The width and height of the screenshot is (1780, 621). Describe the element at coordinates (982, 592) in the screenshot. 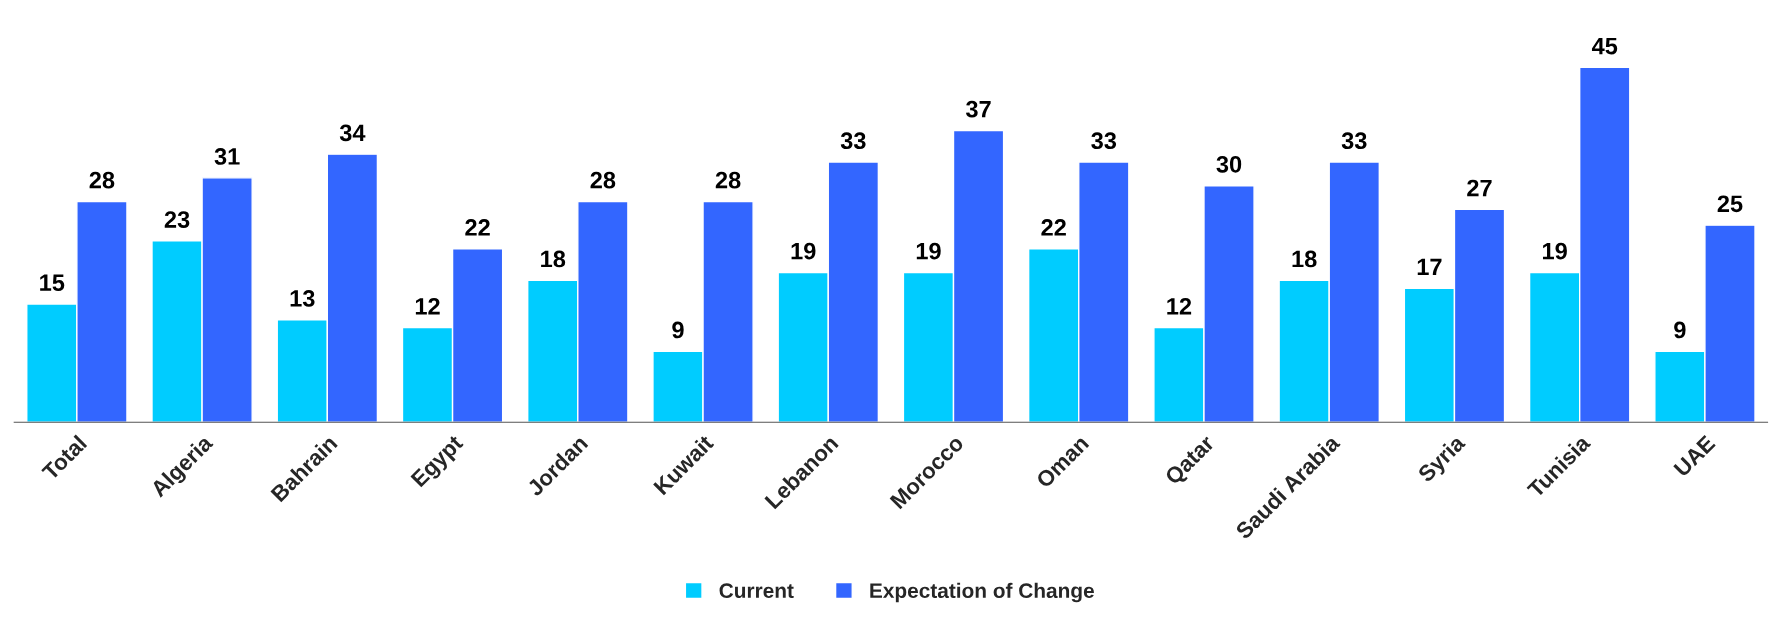

I see `legend-label: Expectation of Change` at that location.